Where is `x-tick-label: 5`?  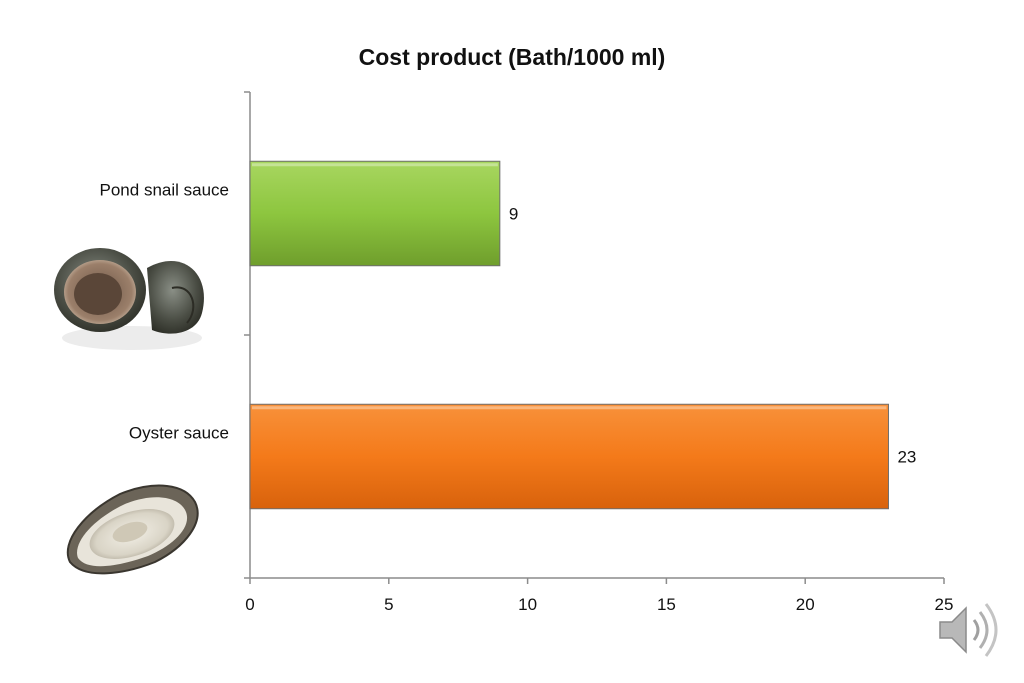 x-tick-label: 5 is located at coordinates (388, 604).